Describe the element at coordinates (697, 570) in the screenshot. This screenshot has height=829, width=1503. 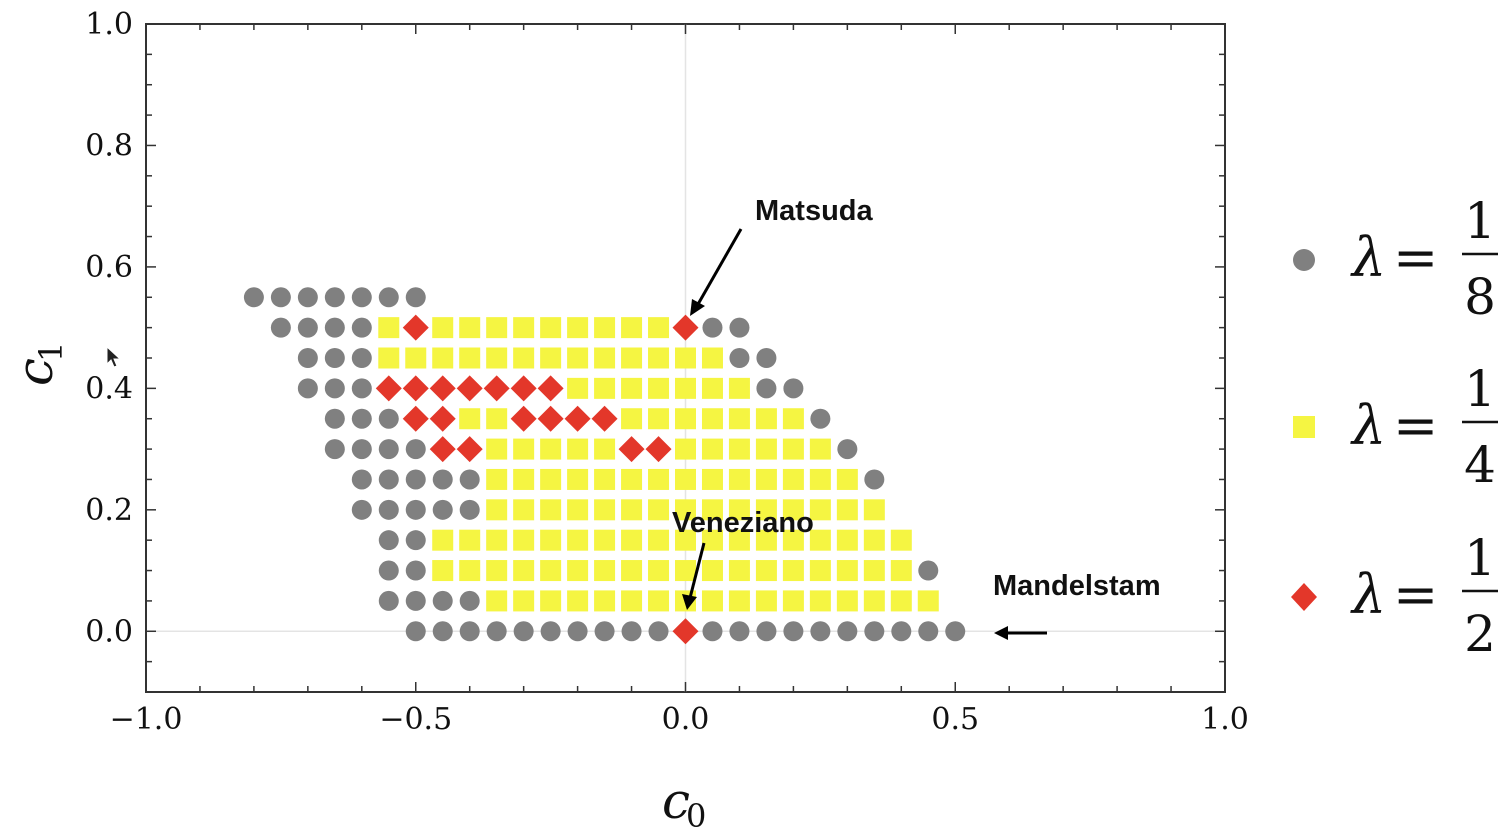
I see `annotation-veneziano-arrow-line` at that location.